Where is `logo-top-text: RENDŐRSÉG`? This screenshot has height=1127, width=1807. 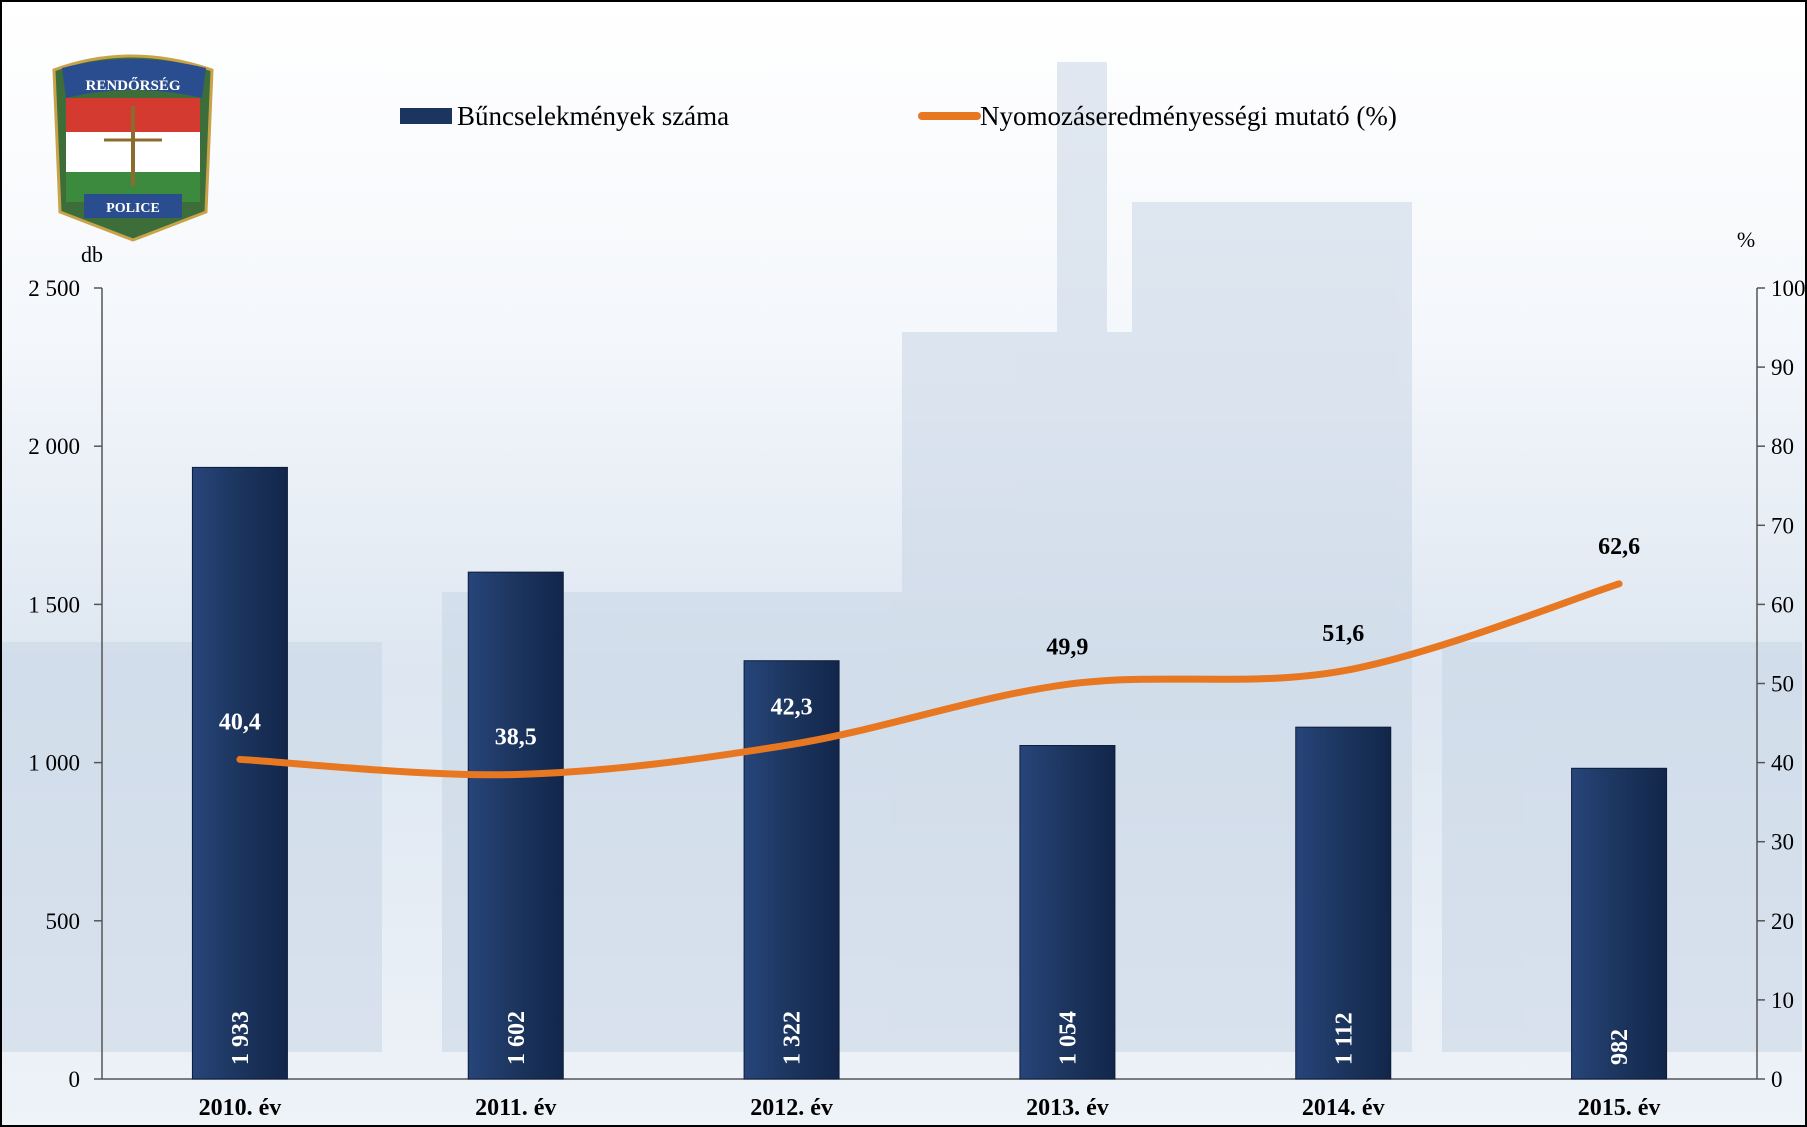
logo-top-text: RENDŐRSÉG is located at coordinates (132, 85).